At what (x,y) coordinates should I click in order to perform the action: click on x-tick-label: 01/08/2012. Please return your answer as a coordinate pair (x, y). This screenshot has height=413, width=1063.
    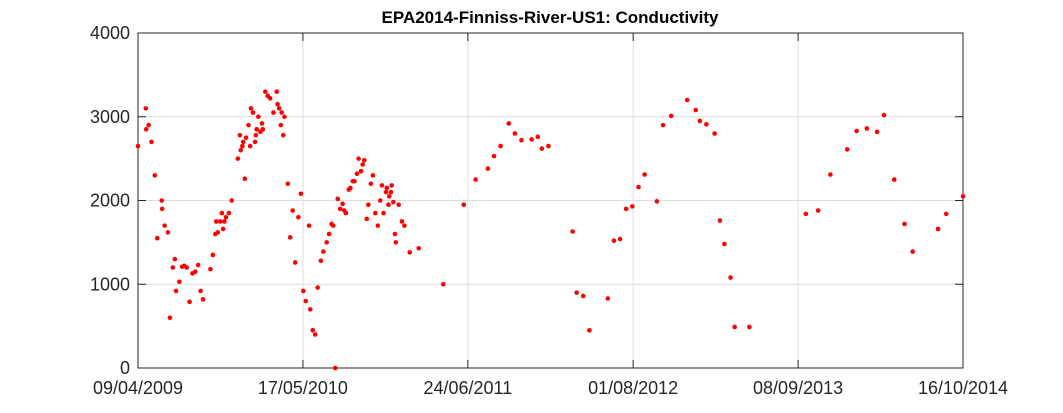
    Looking at the image, I should click on (633, 388).